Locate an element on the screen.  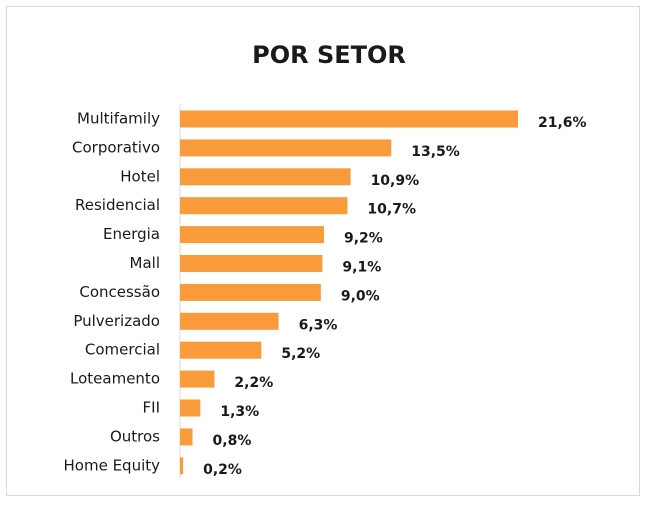
category-label: Concessão is located at coordinates (119, 292).